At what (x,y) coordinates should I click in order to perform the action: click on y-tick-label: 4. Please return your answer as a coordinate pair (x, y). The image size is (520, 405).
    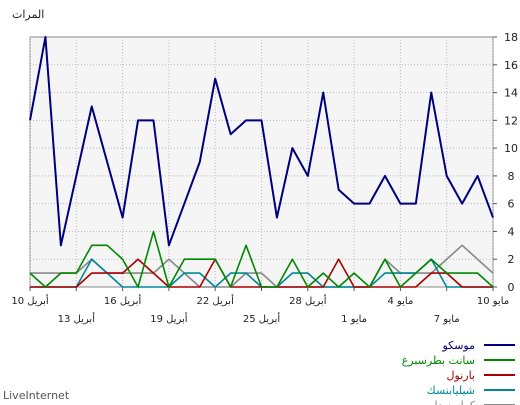
    Looking at the image, I should click on (511, 231).